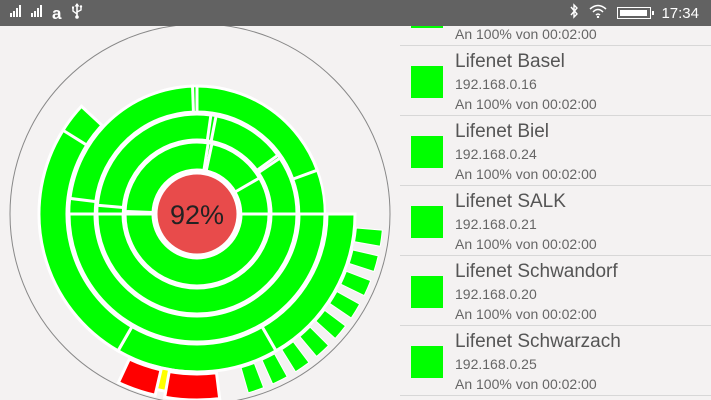 The image size is (711, 400). I want to click on device-ip: 192.168.0.20, so click(496, 294).